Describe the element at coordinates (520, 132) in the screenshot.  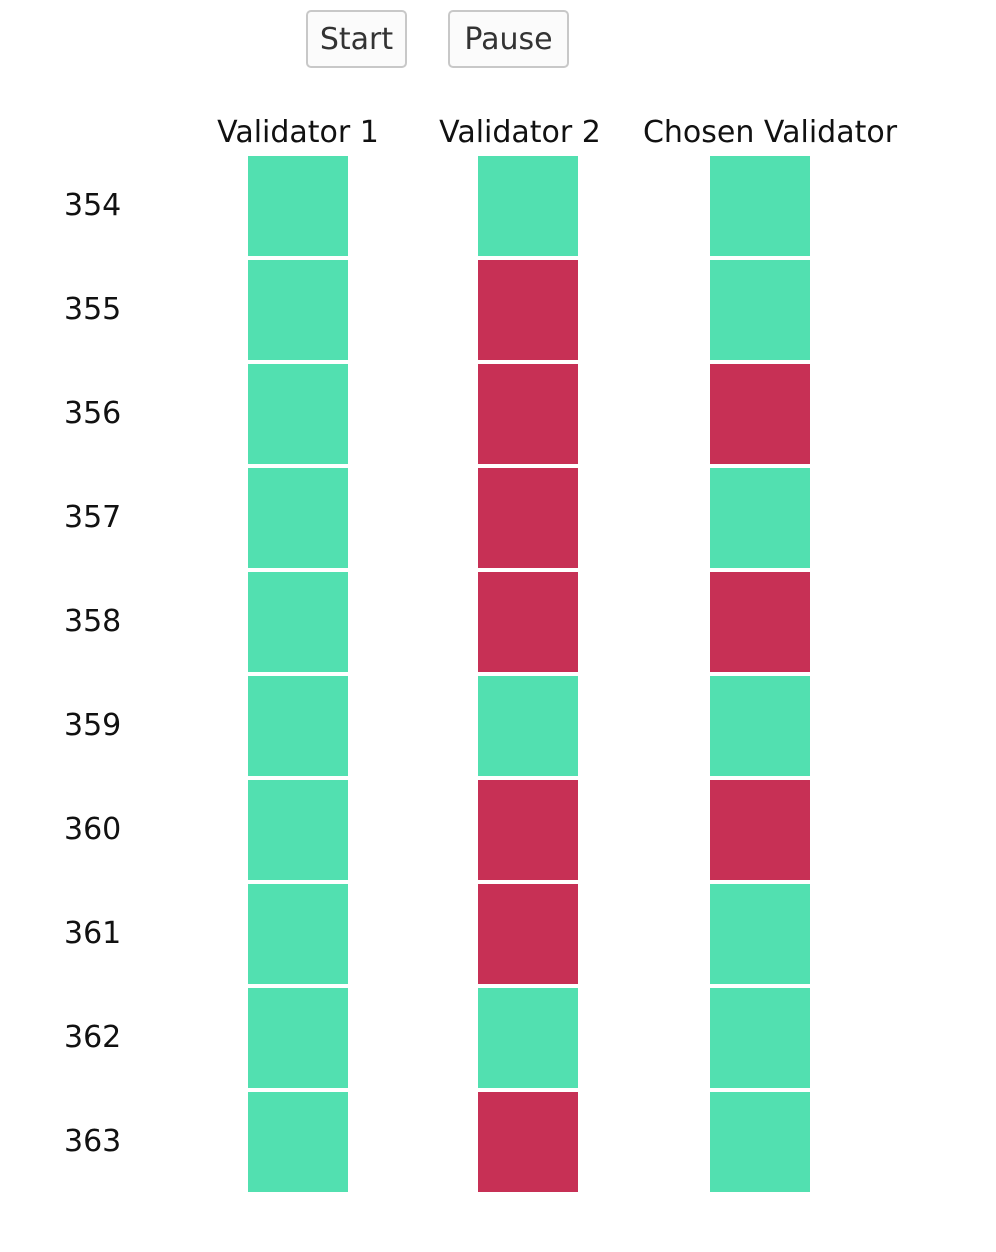
I see `column-header-validator-2: Validator 2` at that location.